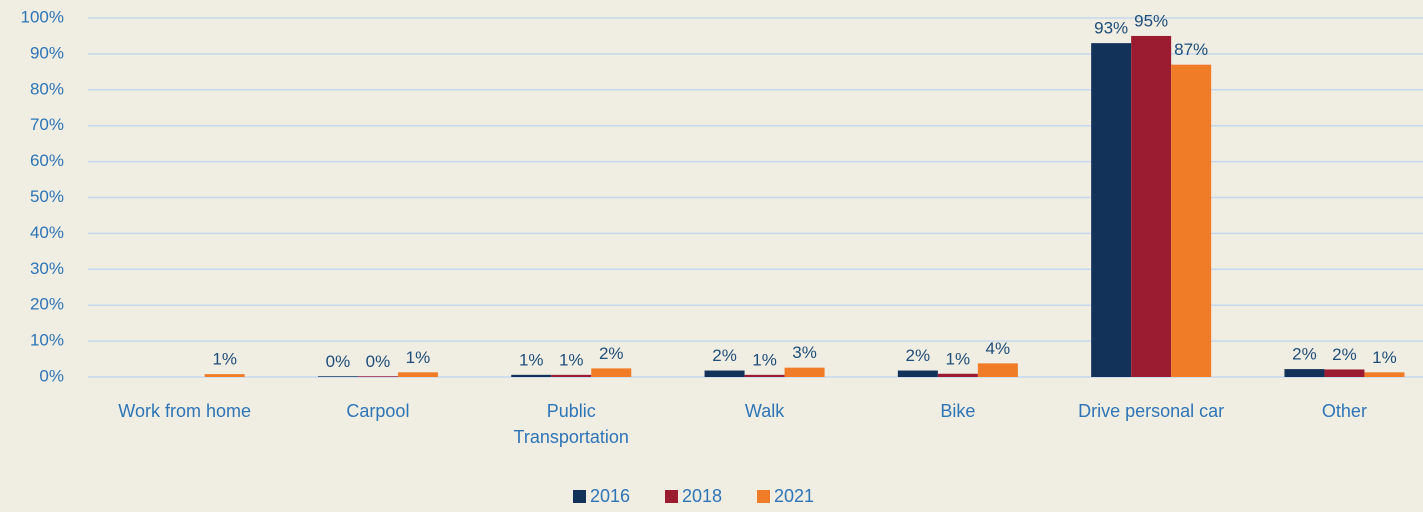  Describe the element at coordinates (794, 496) in the screenshot. I see `legend-label: 2021` at that location.